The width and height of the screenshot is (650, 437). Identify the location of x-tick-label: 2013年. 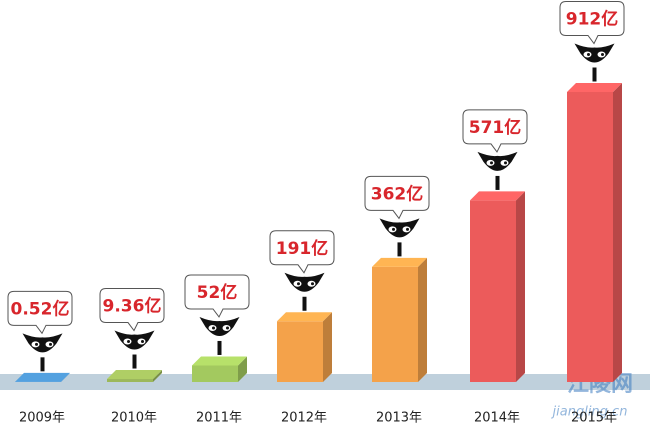
(399, 418).